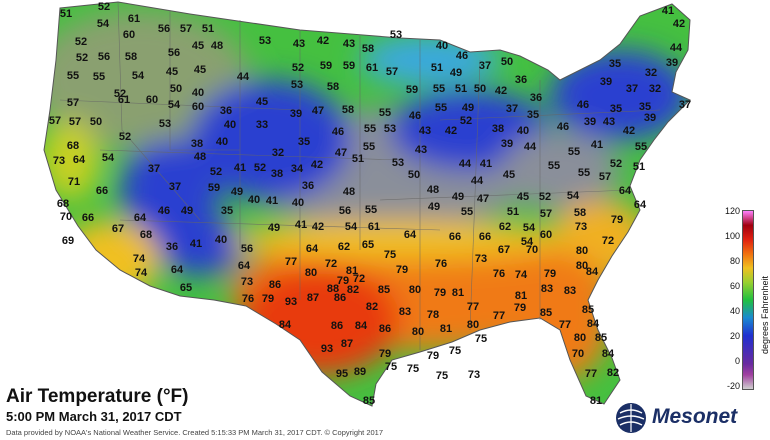 This screenshot has width=770, height=440. I want to click on station-temp: 60, so click(198, 107).